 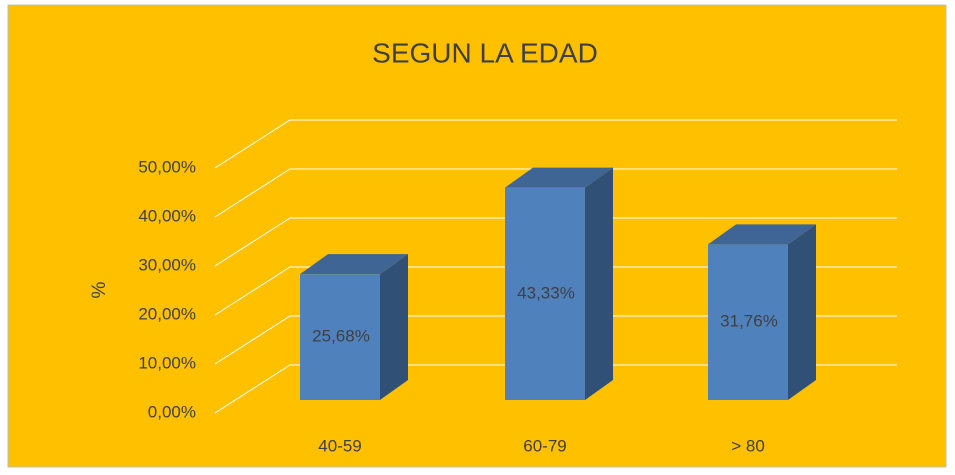 What do you see at coordinates (748, 445) in the screenshot?
I see `x-tick-label: > 80` at bounding box center [748, 445].